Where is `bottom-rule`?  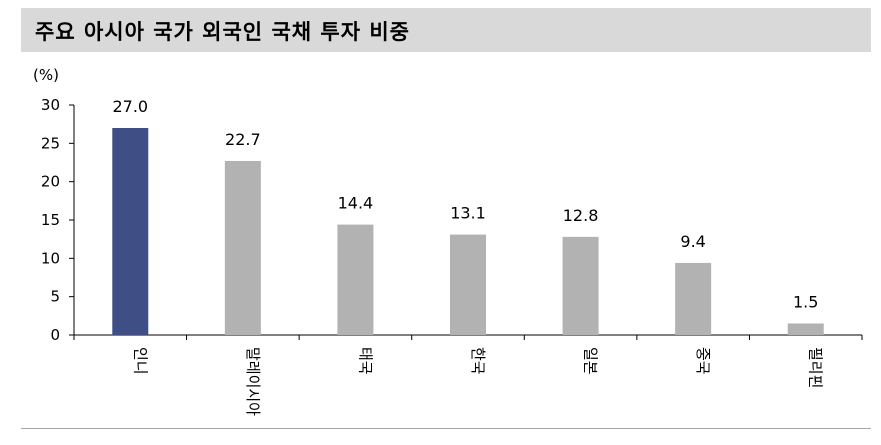
bottom-rule is located at coordinates (446, 428).